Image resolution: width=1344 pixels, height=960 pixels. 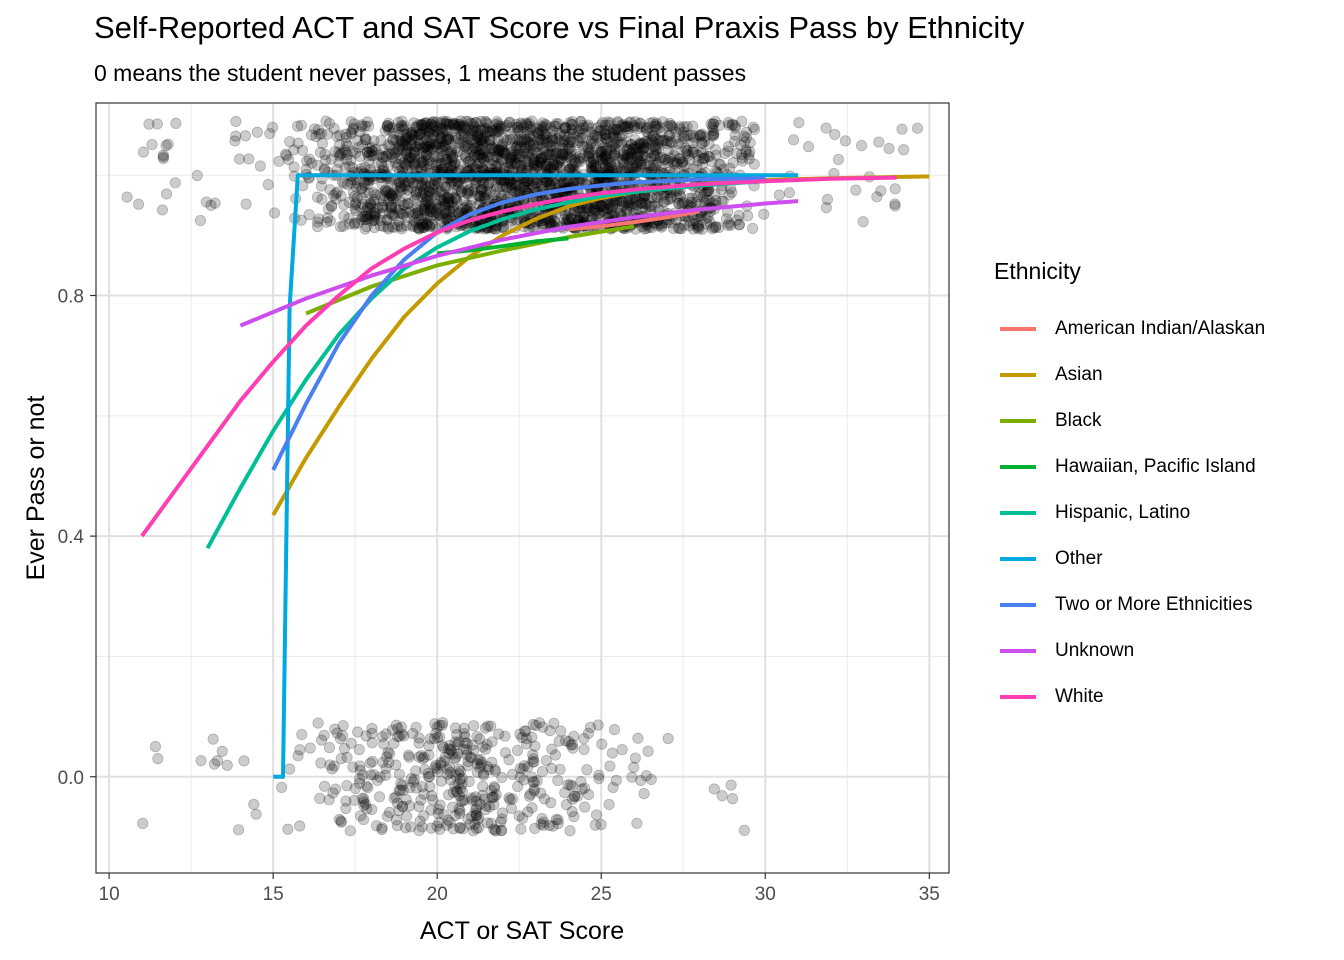 I want to click on legend-item: Asian, so click(x=1129, y=375).